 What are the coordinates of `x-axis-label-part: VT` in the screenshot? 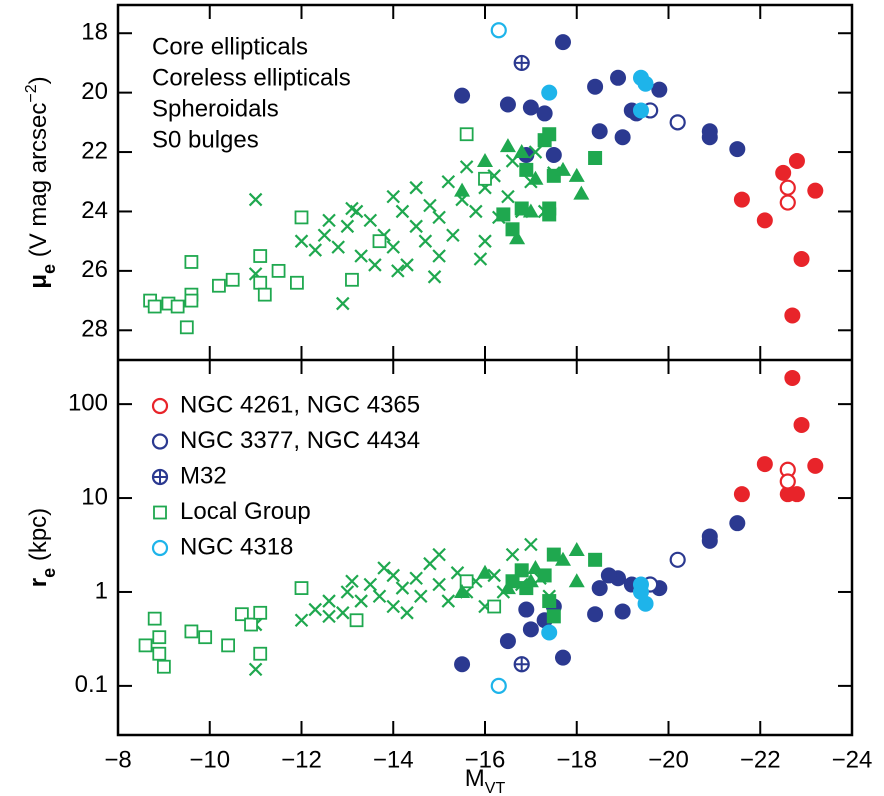 It's located at (495, 788).